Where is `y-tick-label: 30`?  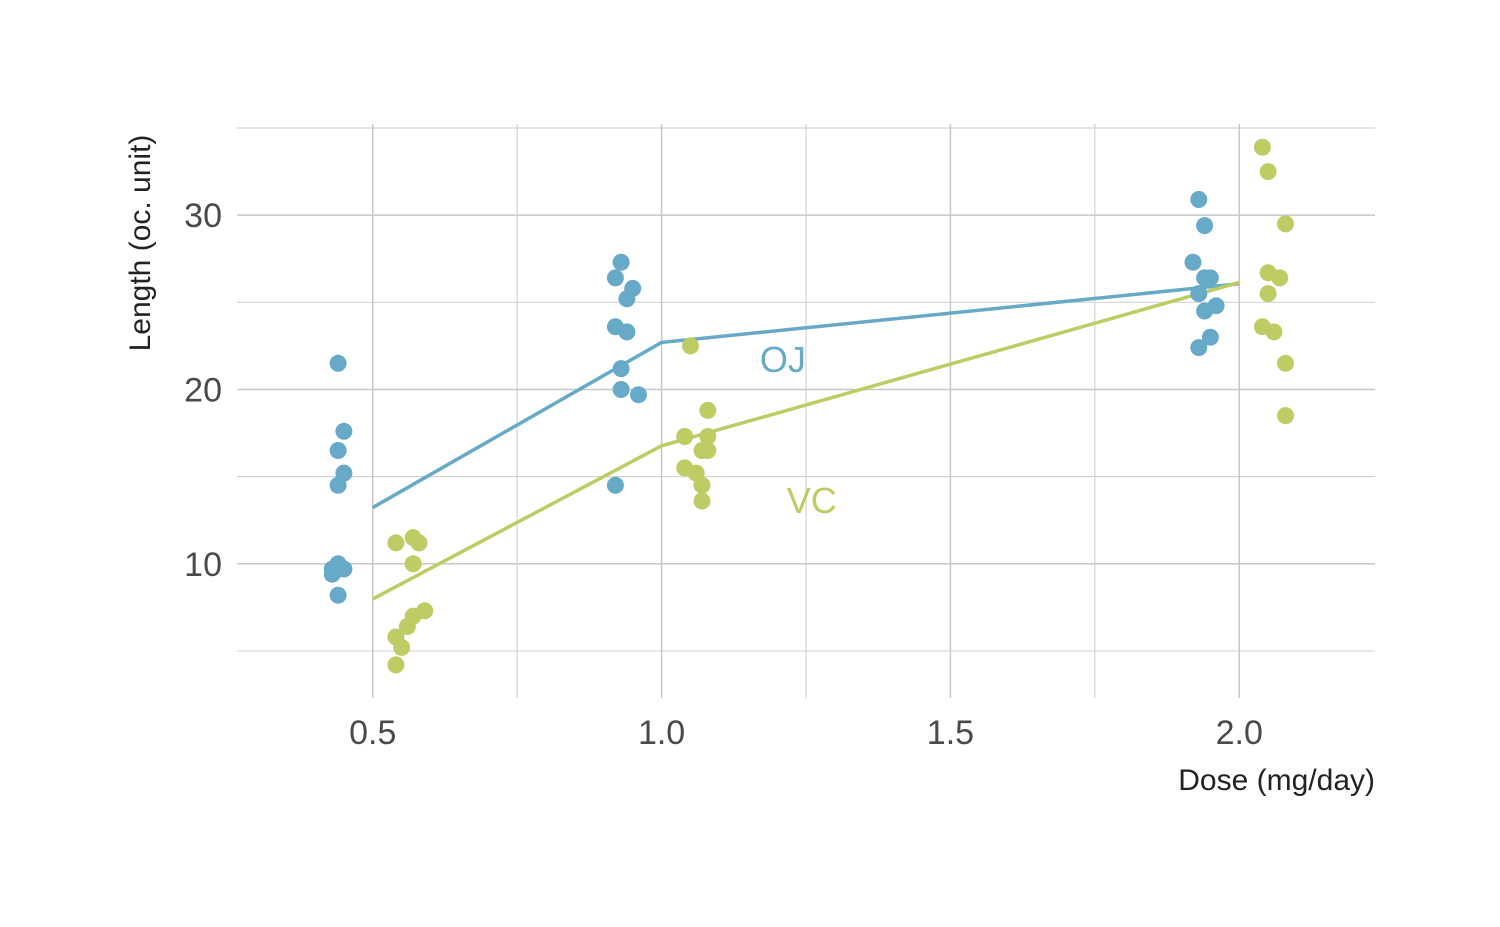 y-tick-label: 30 is located at coordinates (203, 216).